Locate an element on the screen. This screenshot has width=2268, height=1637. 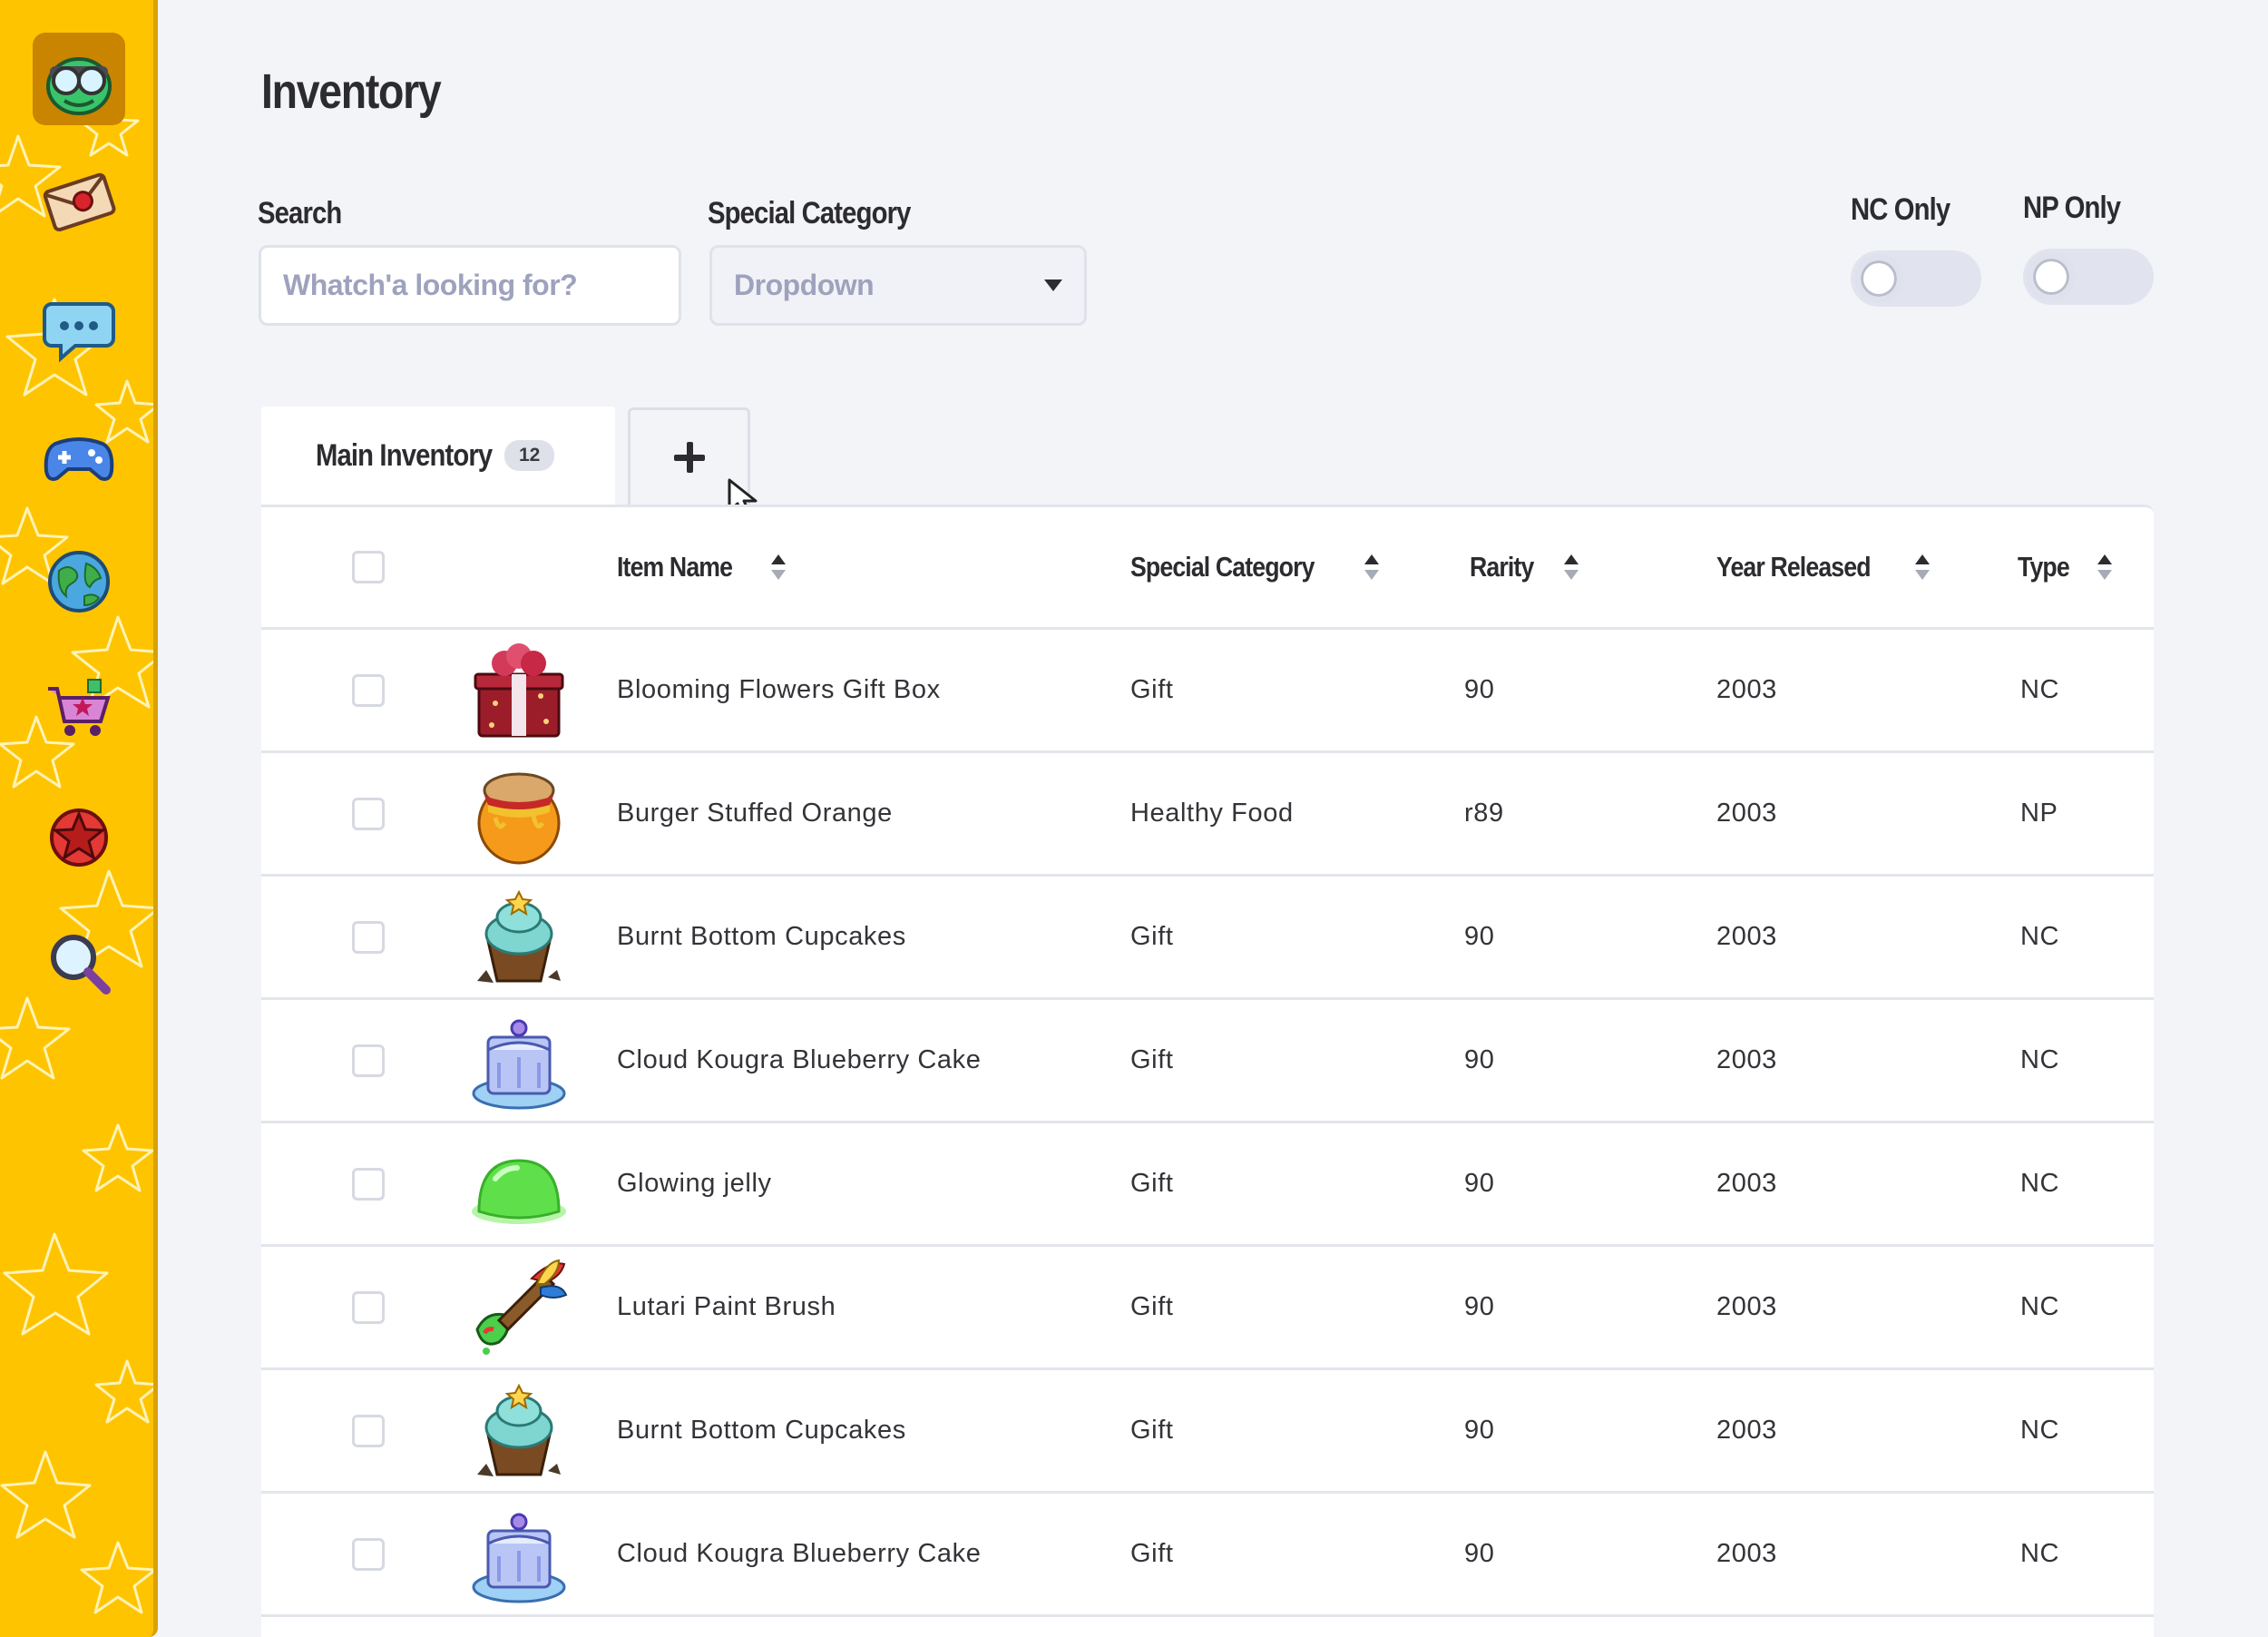
magnifier-icon is located at coordinates (81, 965).